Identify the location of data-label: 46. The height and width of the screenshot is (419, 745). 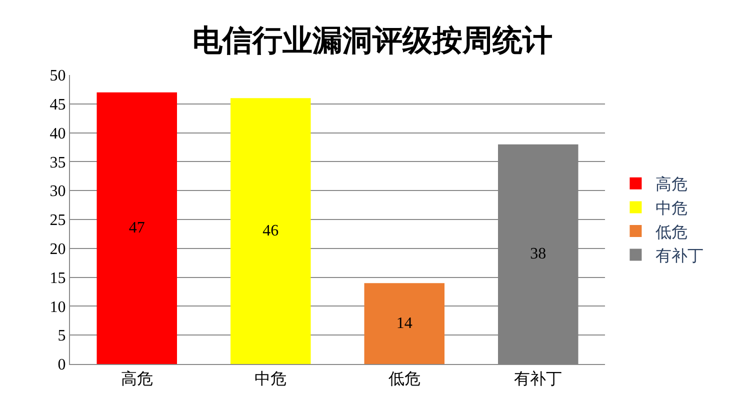
(270, 231).